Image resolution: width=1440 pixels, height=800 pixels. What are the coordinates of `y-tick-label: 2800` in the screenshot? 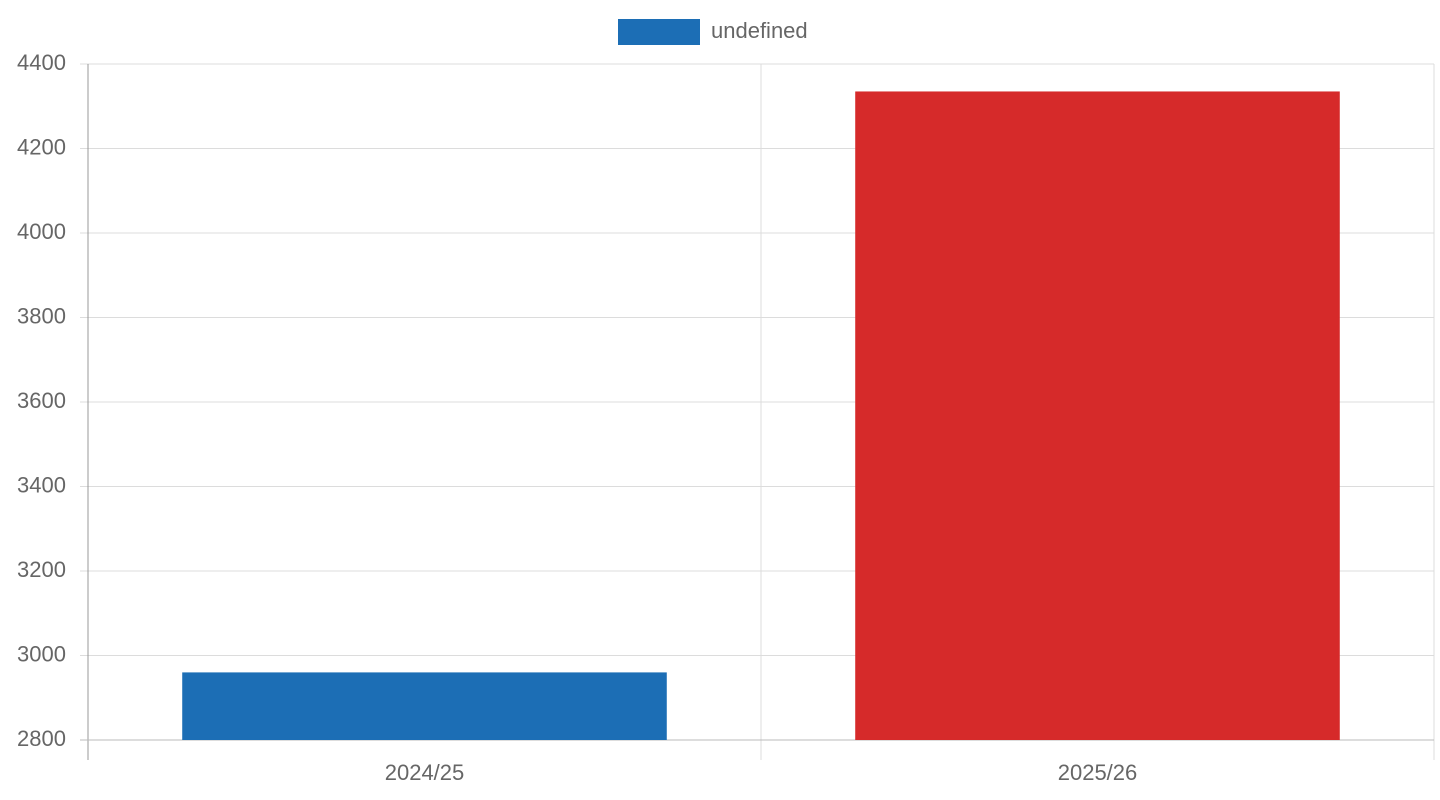 It's located at (41, 738).